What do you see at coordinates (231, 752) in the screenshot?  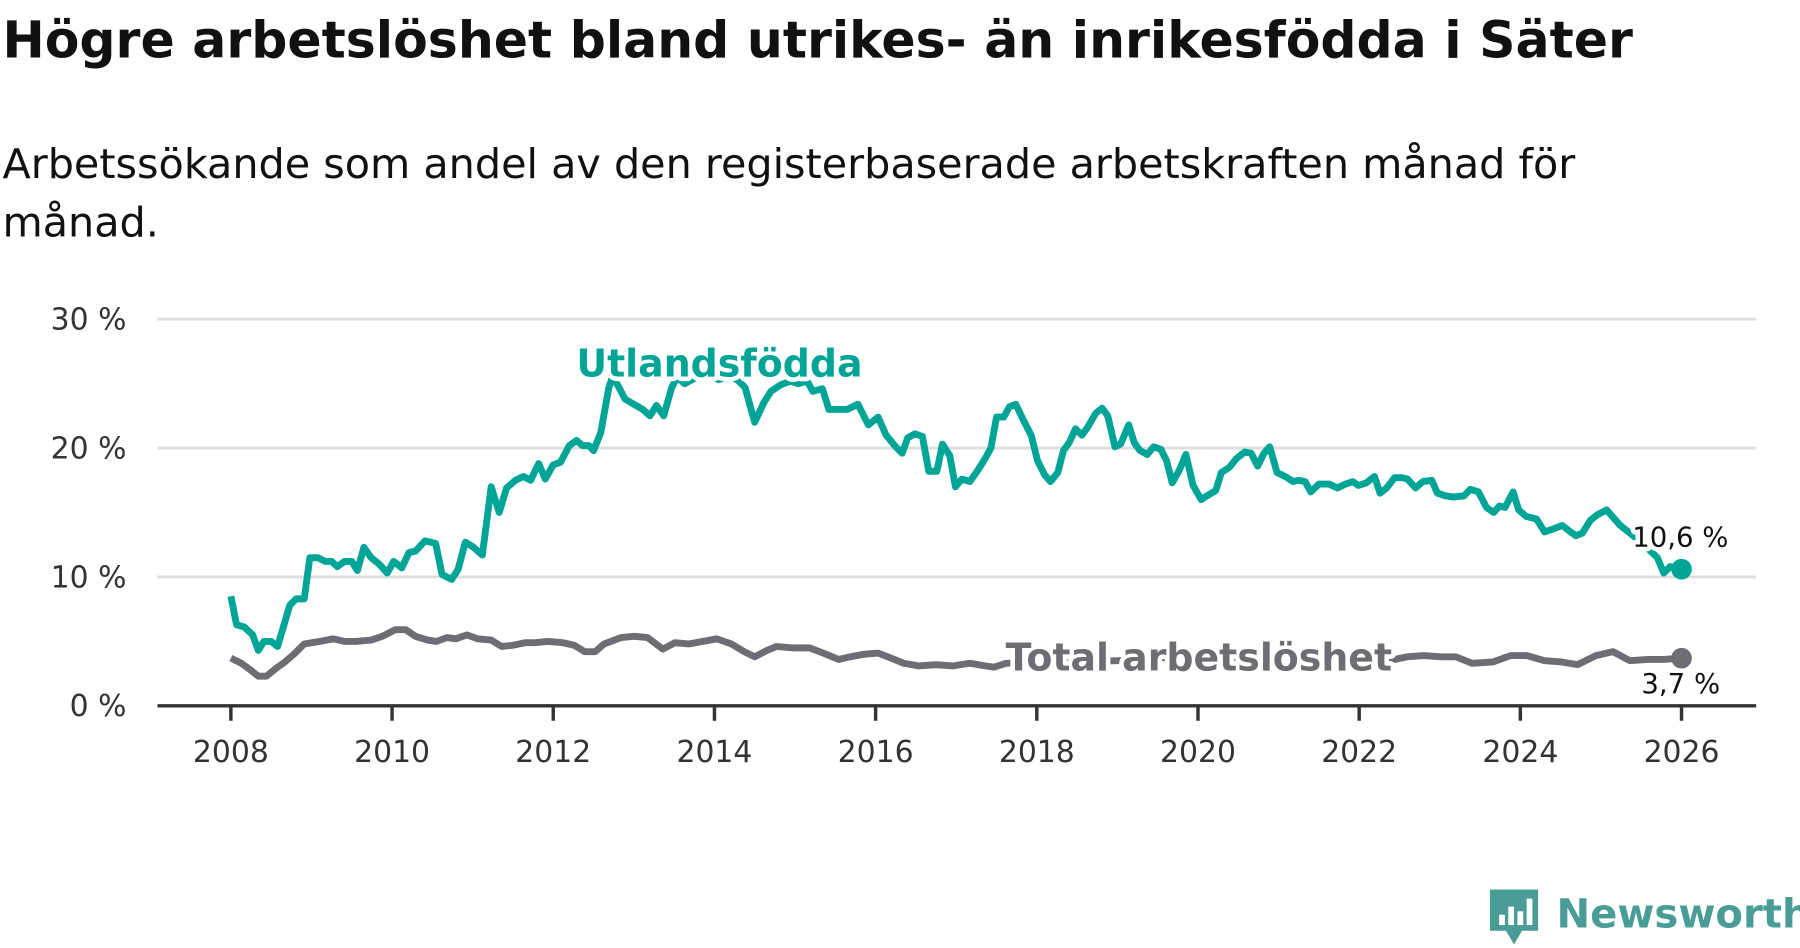 I see `x-tick-label: 2008` at bounding box center [231, 752].